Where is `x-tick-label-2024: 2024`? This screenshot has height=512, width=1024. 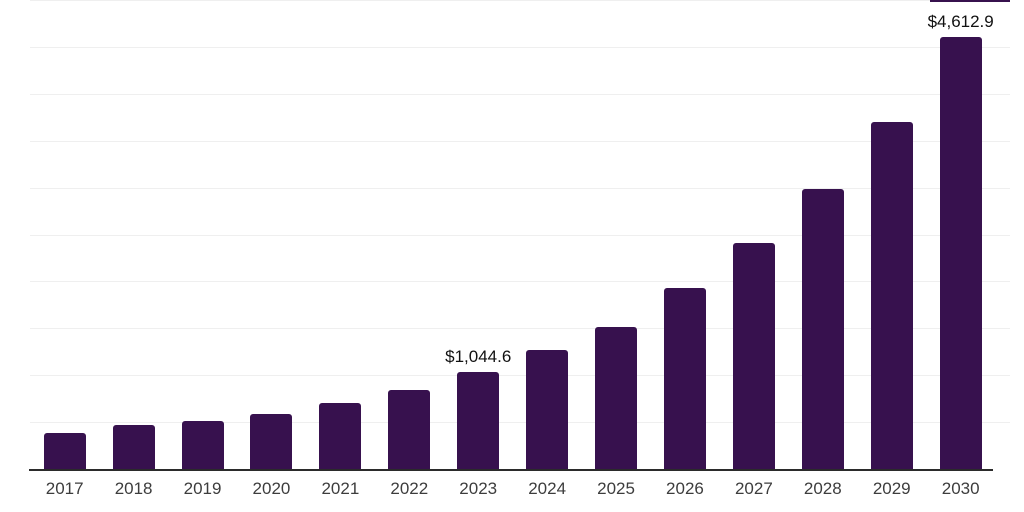 x-tick-label-2024: 2024 is located at coordinates (547, 488).